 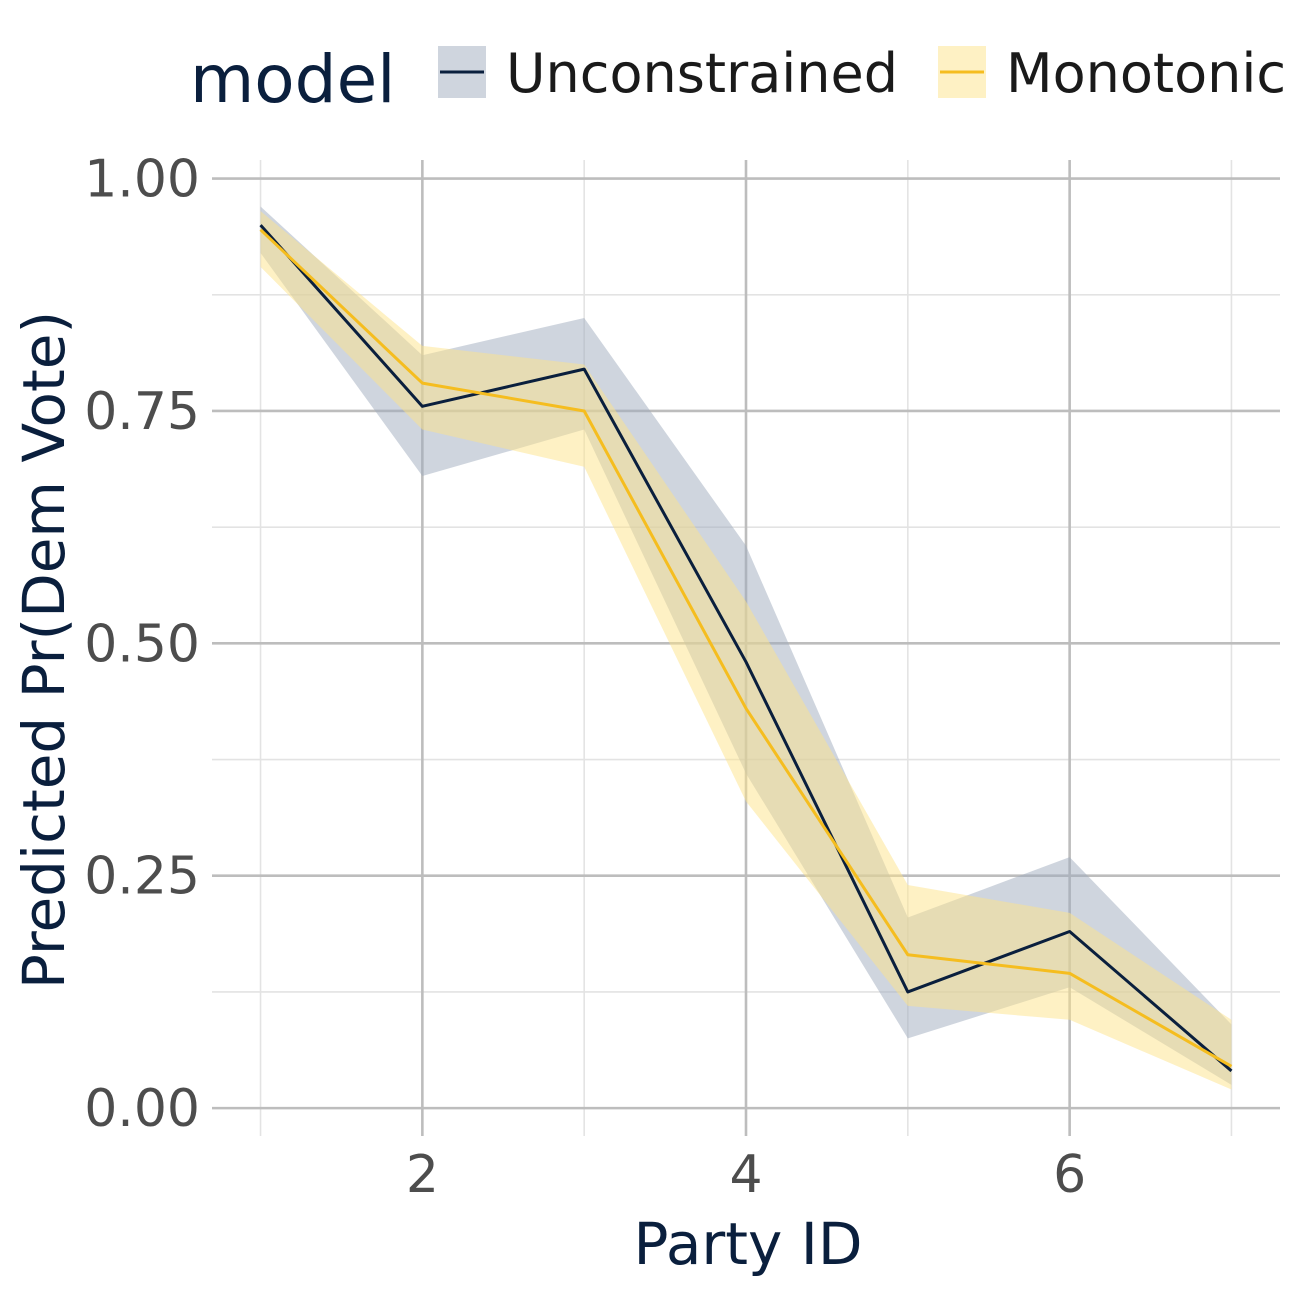 I want to click on legend-item-unconstrained: Unconstrained, so click(x=668, y=73).